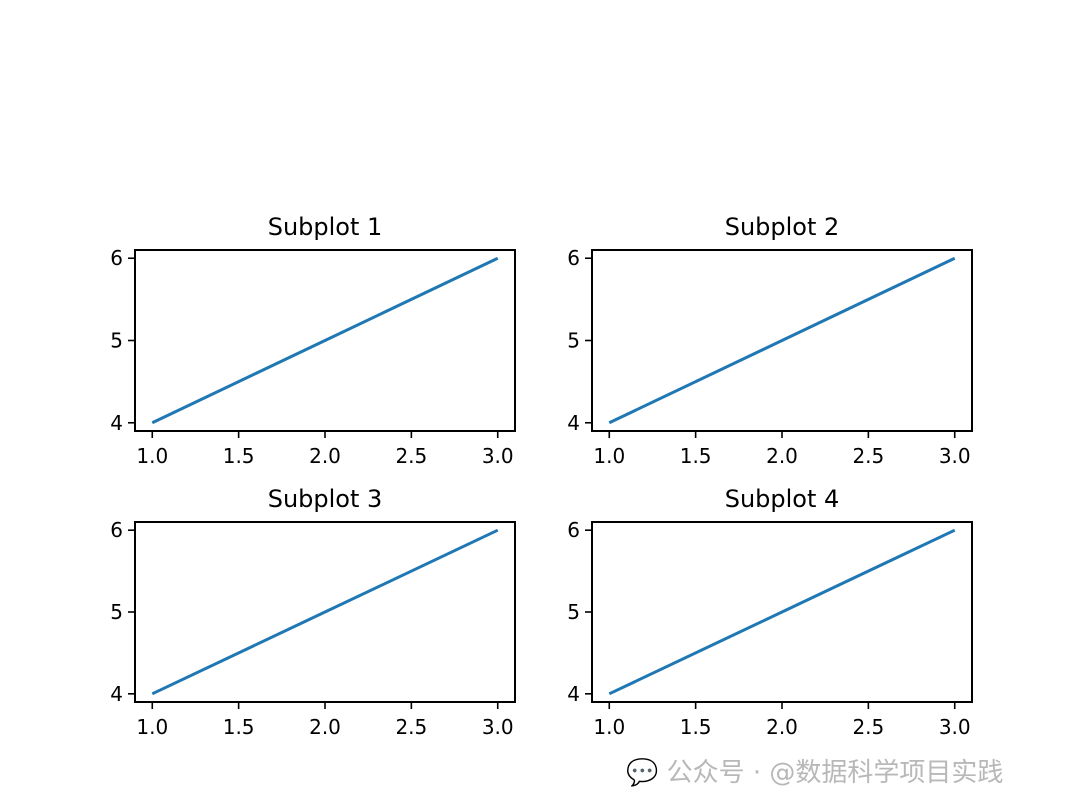 This screenshot has height=810, width=1080. What do you see at coordinates (835, 773) in the screenshot?
I see `watermark-text: 公众号 · @数据科学项目实践` at bounding box center [835, 773].